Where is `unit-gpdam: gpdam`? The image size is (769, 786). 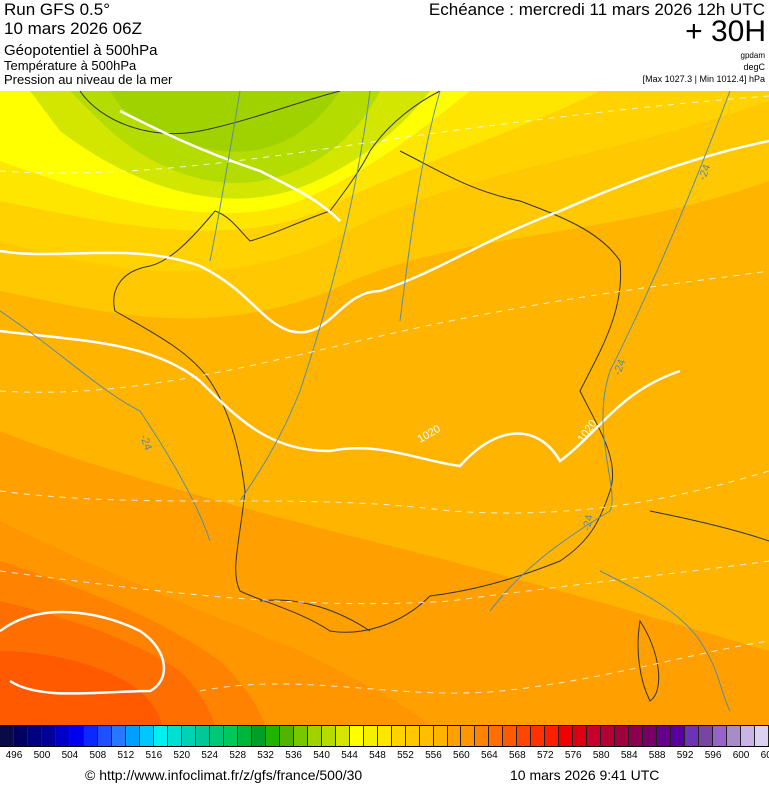
unit-gpdam: gpdam is located at coordinates (752, 55).